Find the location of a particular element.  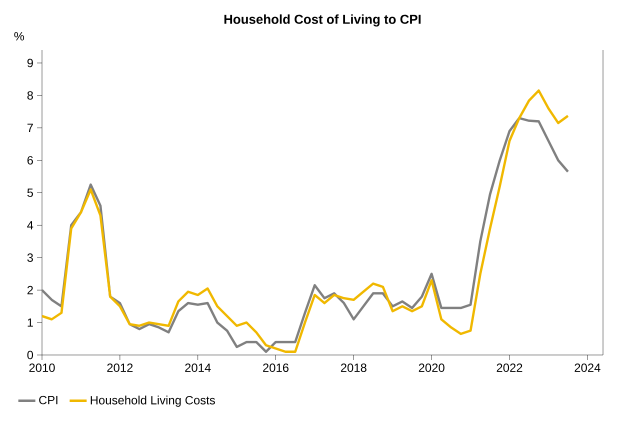

x-tick-label: 2012 is located at coordinates (120, 368).